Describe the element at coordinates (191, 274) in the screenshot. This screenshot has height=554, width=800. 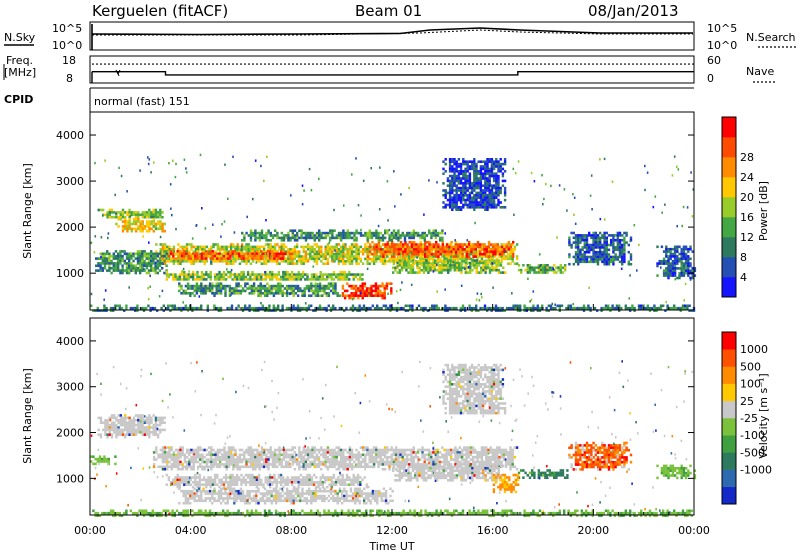
I see `heatmap-cell-1960` at that location.